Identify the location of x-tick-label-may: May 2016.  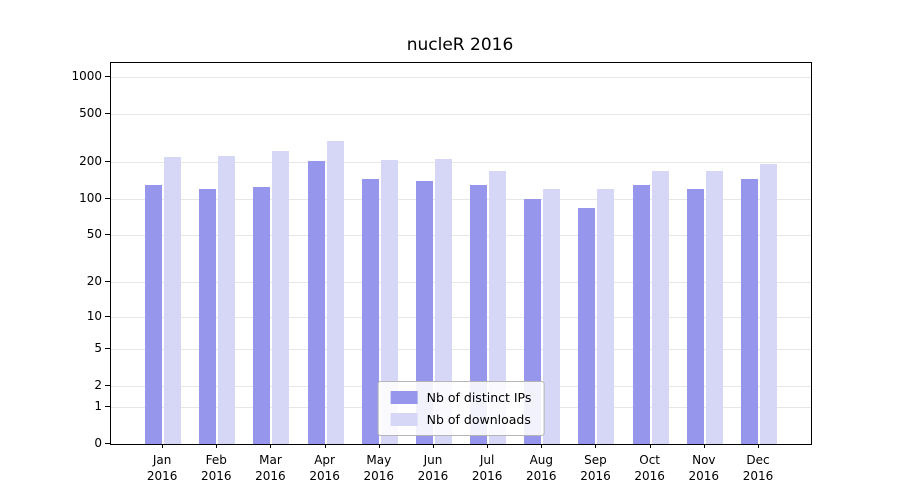
(379, 464).